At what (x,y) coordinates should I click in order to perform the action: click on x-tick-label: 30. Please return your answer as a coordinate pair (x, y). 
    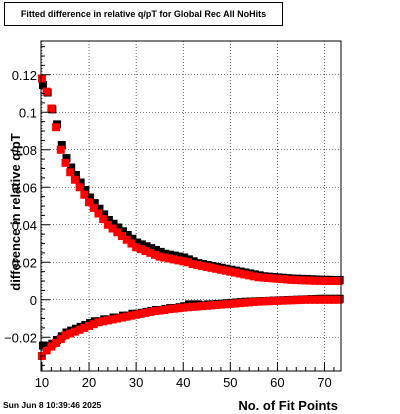
    Looking at the image, I should click on (136, 382).